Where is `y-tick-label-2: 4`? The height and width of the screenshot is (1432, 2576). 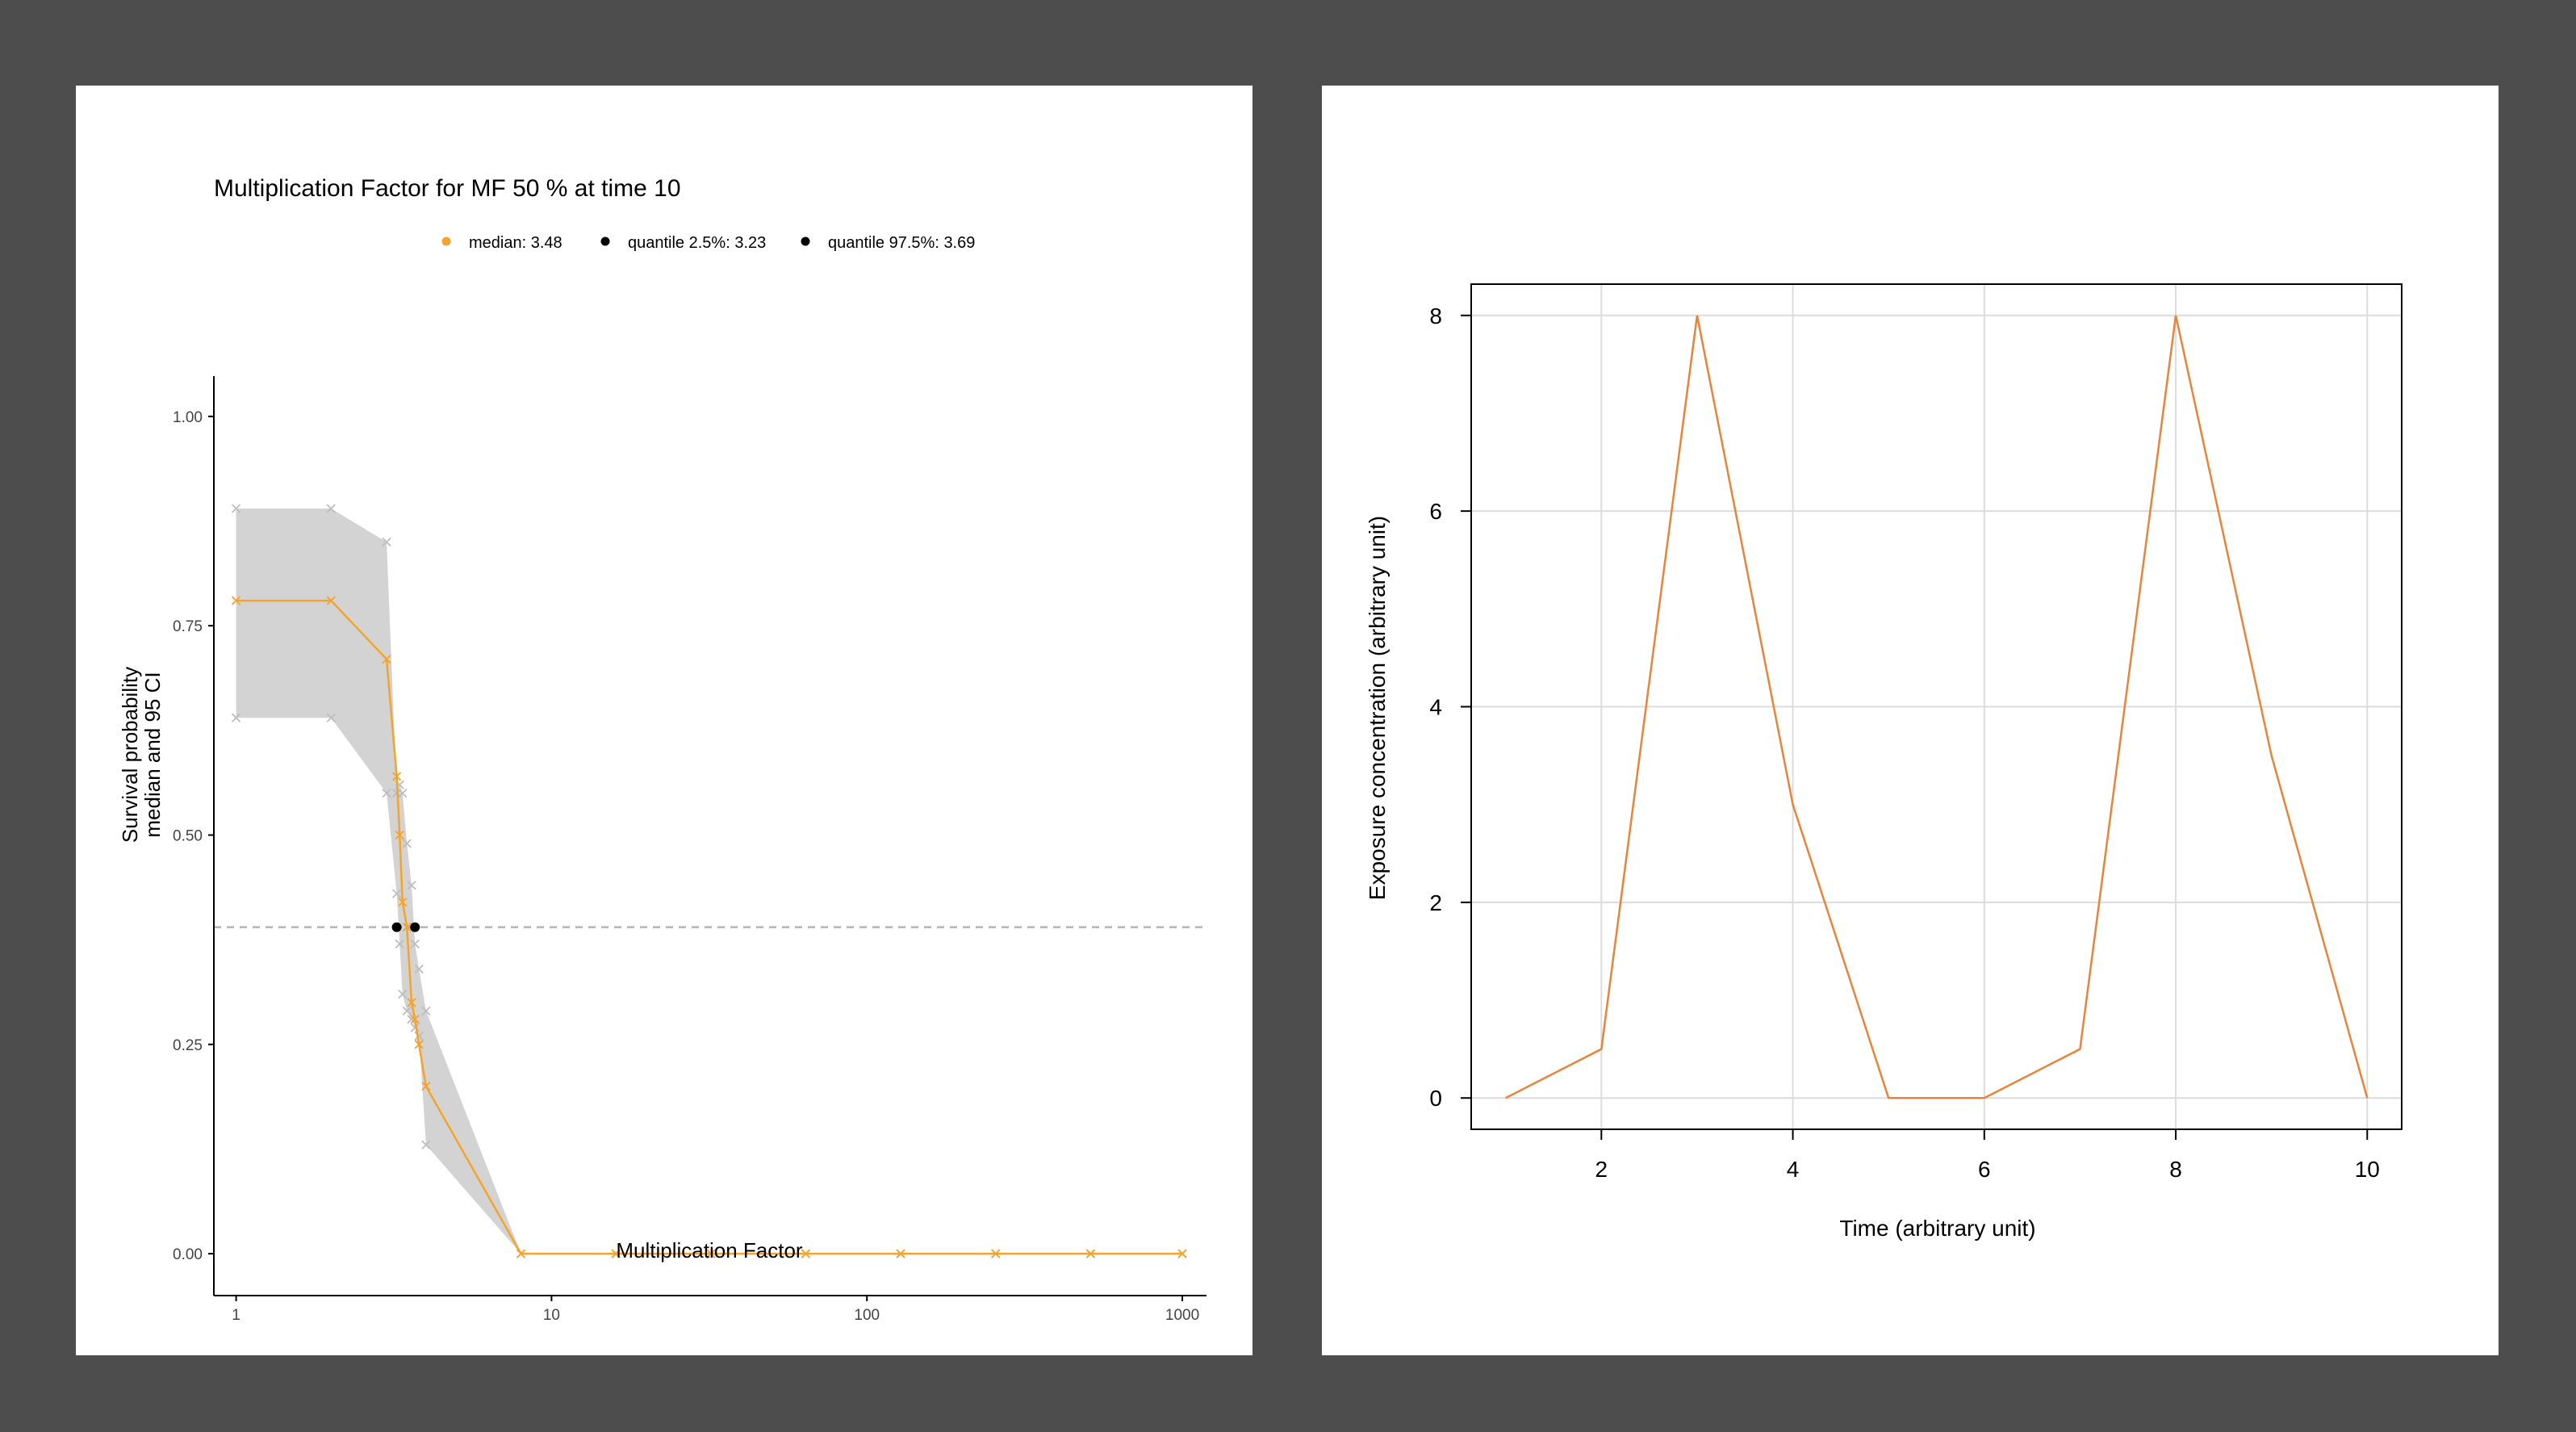
y-tick-label-2: 4 is located at coordinates (1435, 707).